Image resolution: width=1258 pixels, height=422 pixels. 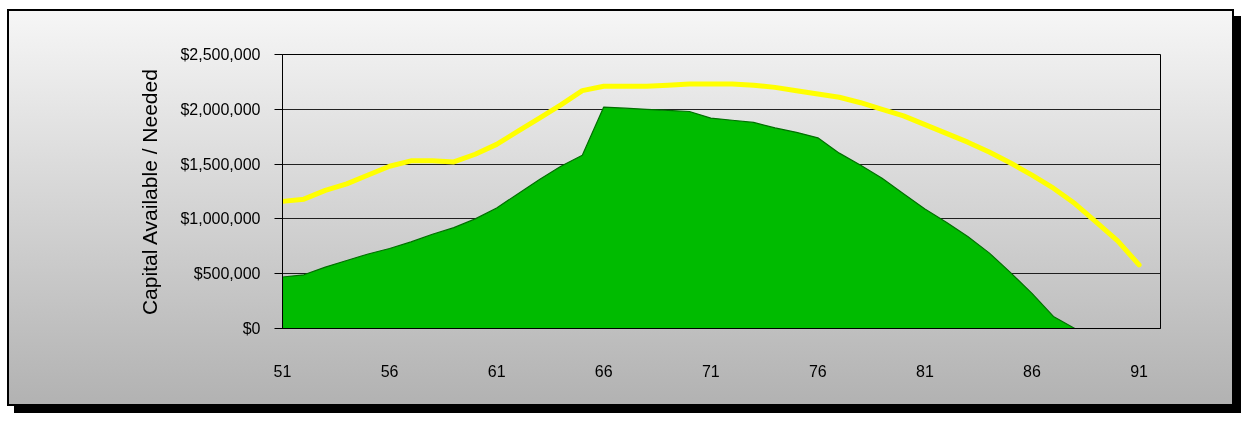 What do you see at coordinates (925, 371) in the screenshot?
I see `x-tick-label: 81` at bounding box center [925, 371].